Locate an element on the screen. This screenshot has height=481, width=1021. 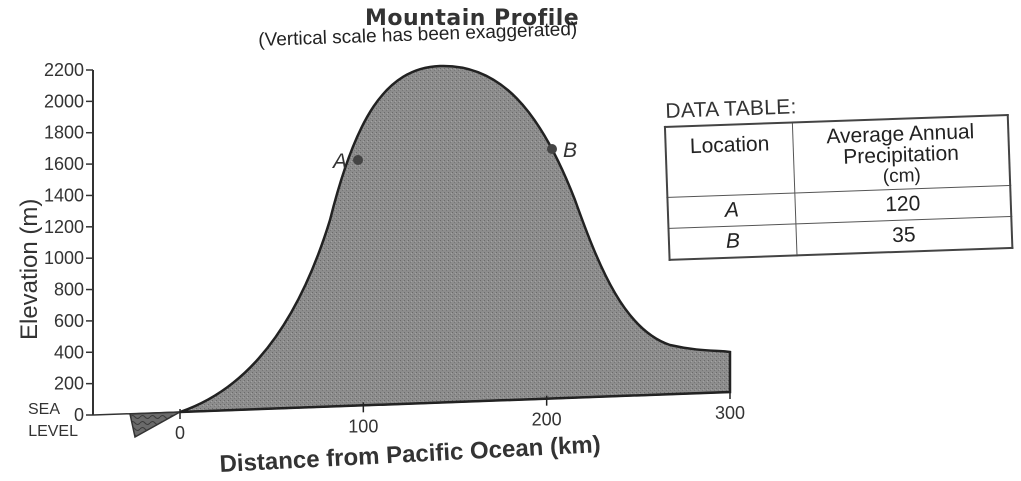
ocean-wedge is located at coordinates (155, 425).